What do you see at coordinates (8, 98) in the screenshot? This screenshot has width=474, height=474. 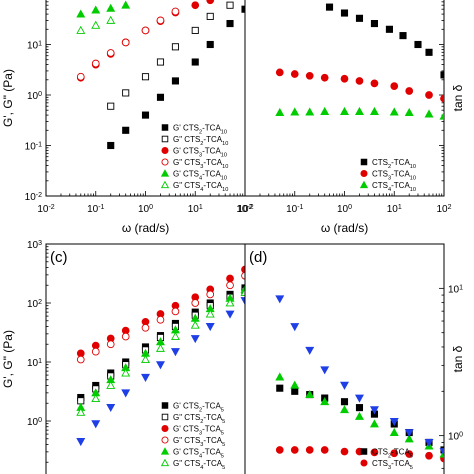 I see `y-axis-label: G', G" (Pa)` at bounding box center [8, 98].